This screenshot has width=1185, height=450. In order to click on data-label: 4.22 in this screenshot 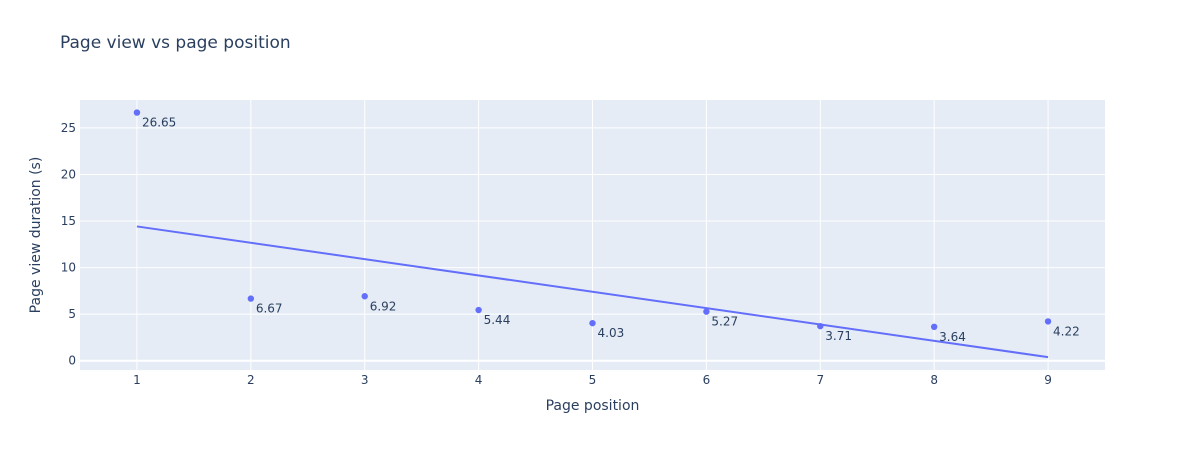, I will do `click(1066, 331)`.